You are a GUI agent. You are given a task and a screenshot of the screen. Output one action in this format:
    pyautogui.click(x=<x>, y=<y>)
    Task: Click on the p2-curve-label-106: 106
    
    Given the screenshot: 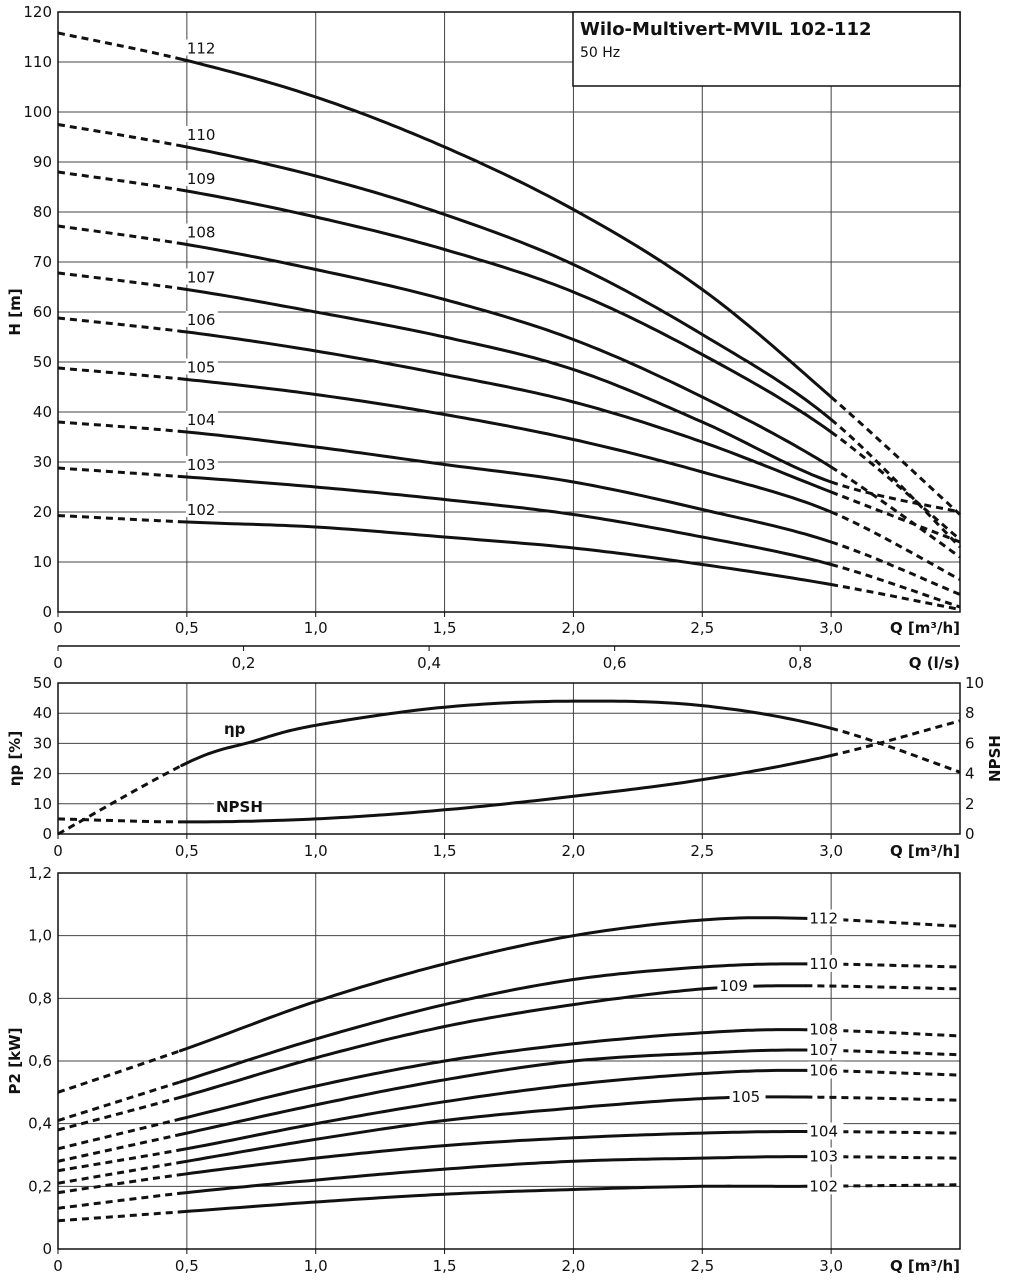 What is the action you would take?
    pyautogui.click(x=823, y=1070)
    